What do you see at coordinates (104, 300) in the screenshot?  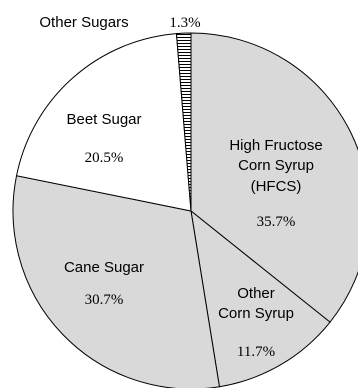 I see `slice-value-cane-sugar: 30.7%` at bounding box center [104, 300].